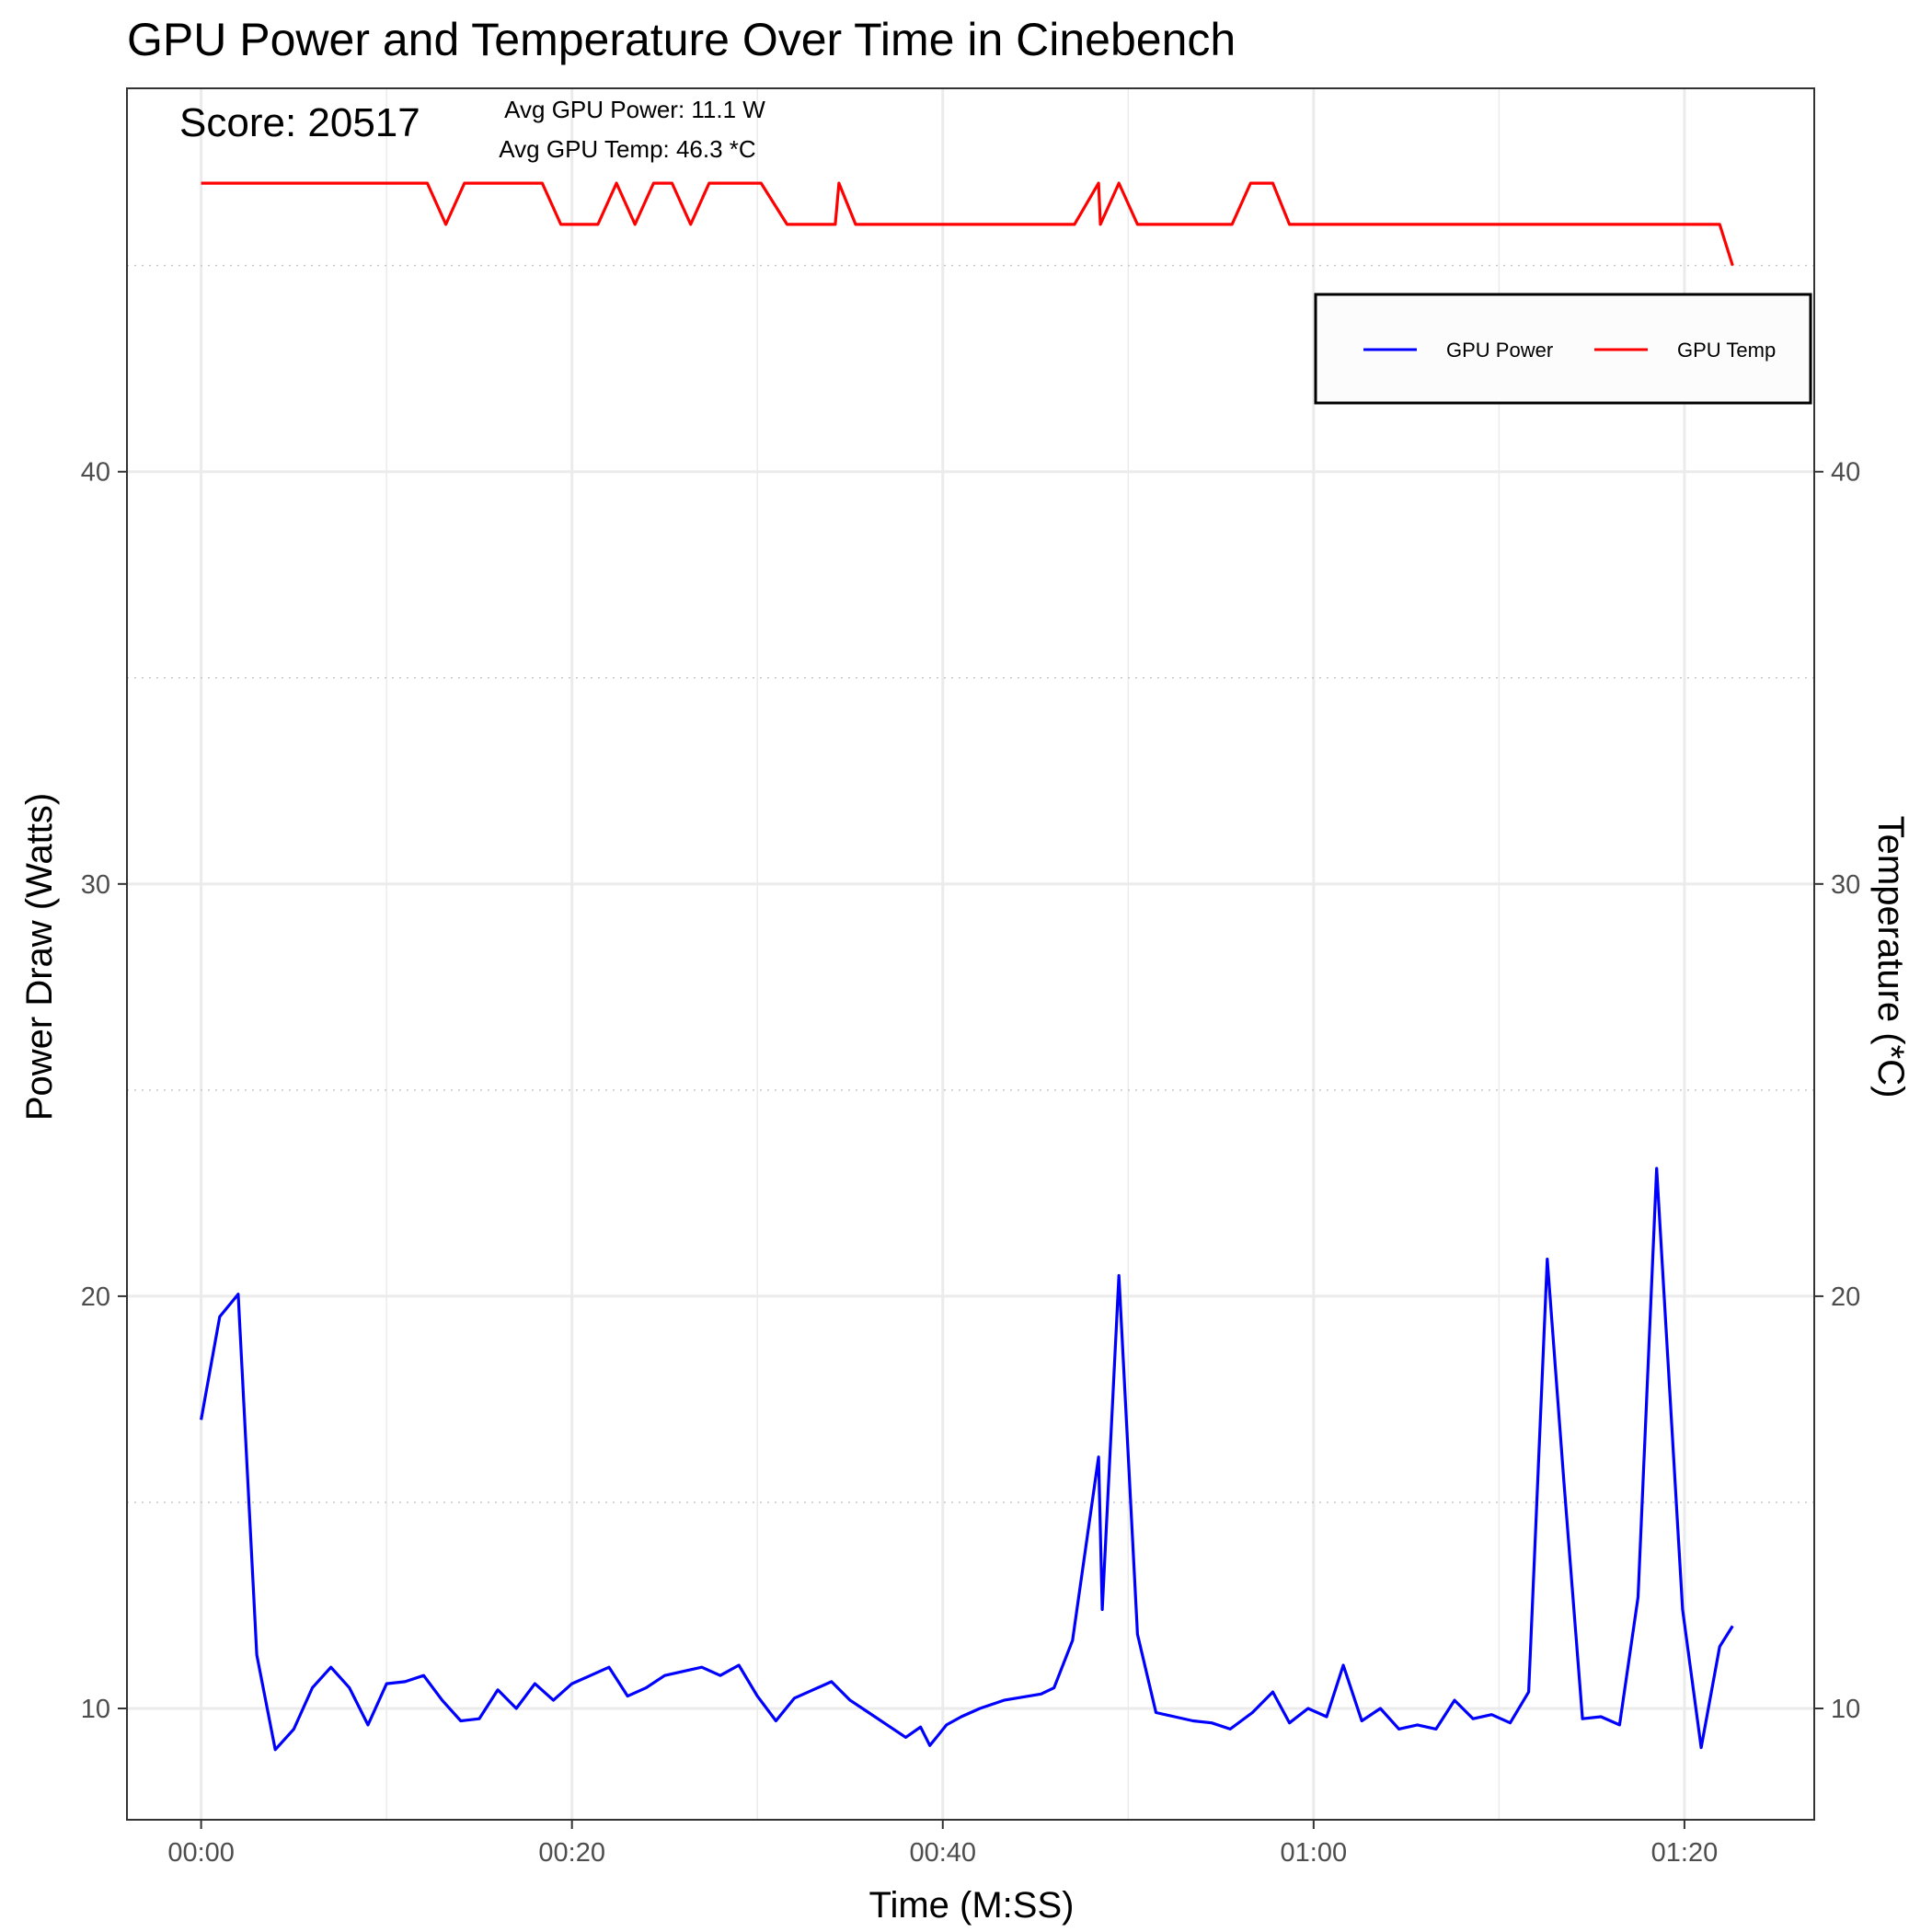 The width and height of the screenshot is (1932, 1932). What do you see at coordinates (972, 1905) in the screenshot?
I see `x-axis-title: Time (M:SS)` at bounding box center [972, 1905].